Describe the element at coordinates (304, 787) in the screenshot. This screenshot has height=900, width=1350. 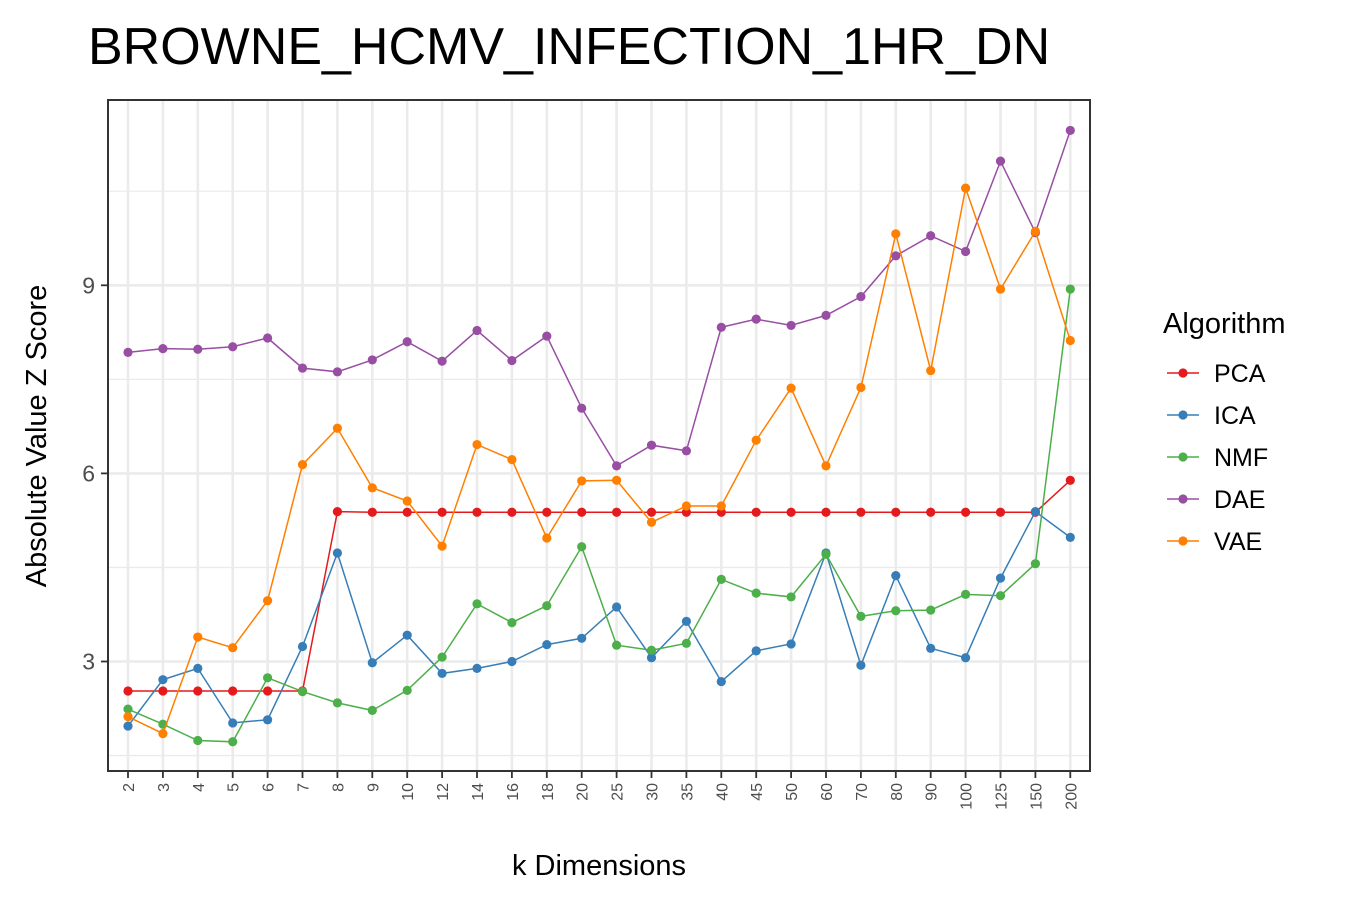
I see `x-tick-label: 7` at that location.